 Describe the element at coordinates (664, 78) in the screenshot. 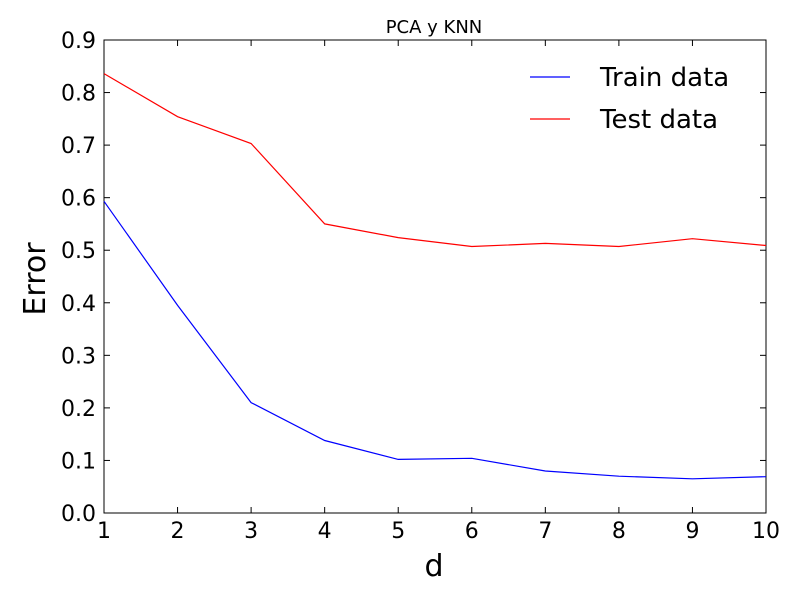

I see `legend-label-train-data: Train data` at that location.